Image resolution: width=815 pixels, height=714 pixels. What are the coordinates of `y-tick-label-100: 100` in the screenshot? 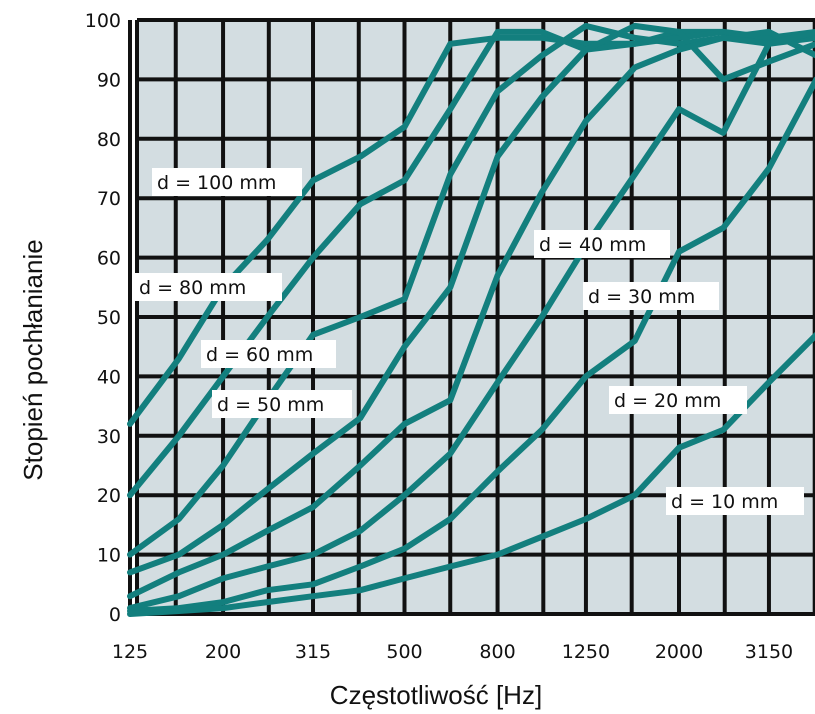 It's located at (103, 21).